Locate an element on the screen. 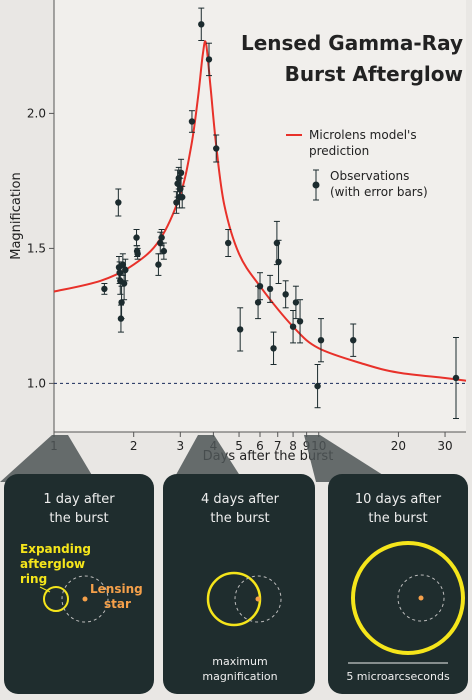  panel-2-bg is located at coordinates (239, 584).